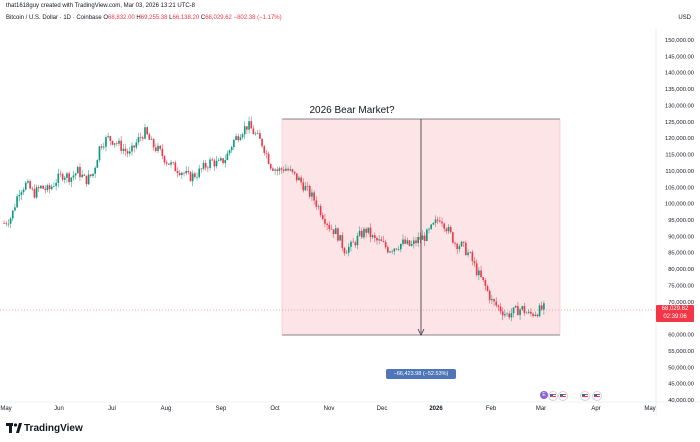 The width and height of the screenshot is (700, 442). Describe the element at coordinates (681, 254) in the screenshot. I see `price-tick-label: 85,000.00` at that location.